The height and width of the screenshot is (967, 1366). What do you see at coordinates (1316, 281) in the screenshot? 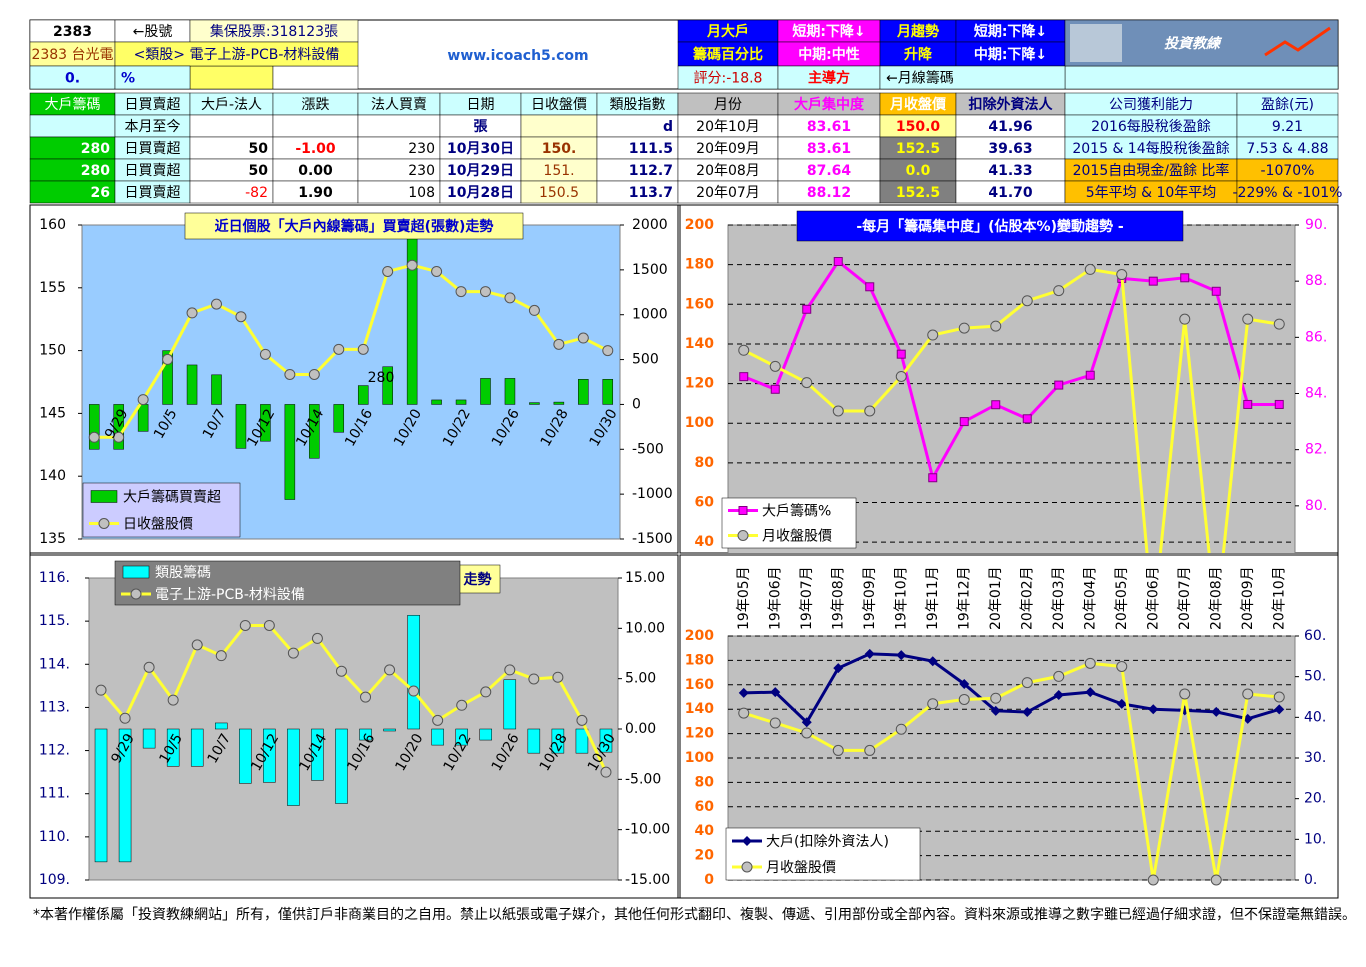
I see `y2-tick-label: 88.` at bounding box center [1316, 281].